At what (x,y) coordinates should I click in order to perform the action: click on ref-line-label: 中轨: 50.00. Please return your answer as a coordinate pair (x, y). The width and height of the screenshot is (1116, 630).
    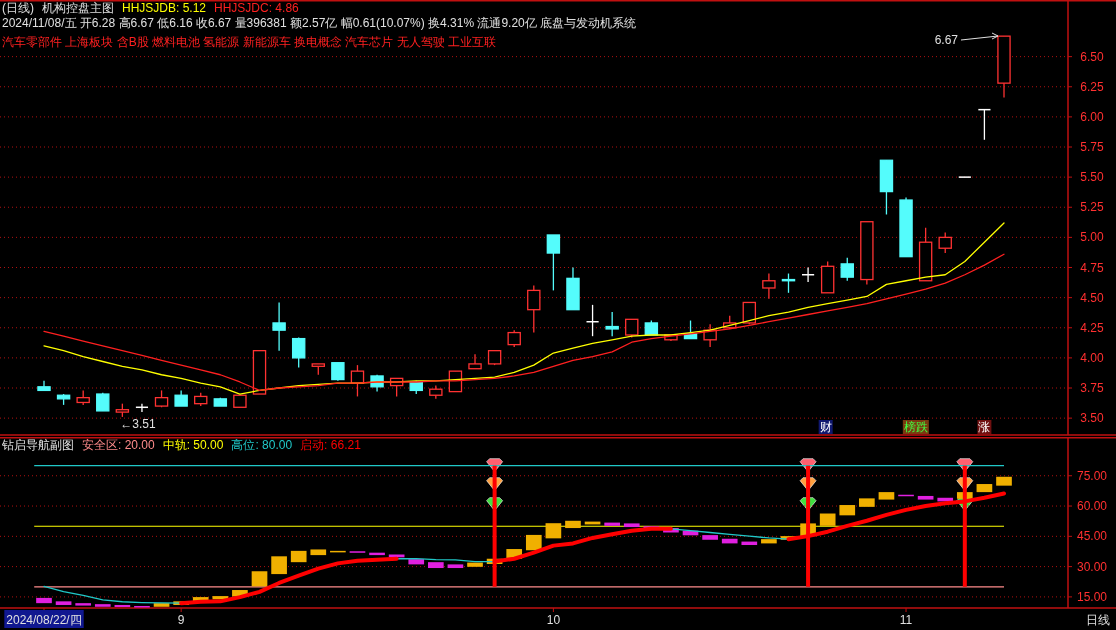
    Looking at the image, I should click on (193, 445).